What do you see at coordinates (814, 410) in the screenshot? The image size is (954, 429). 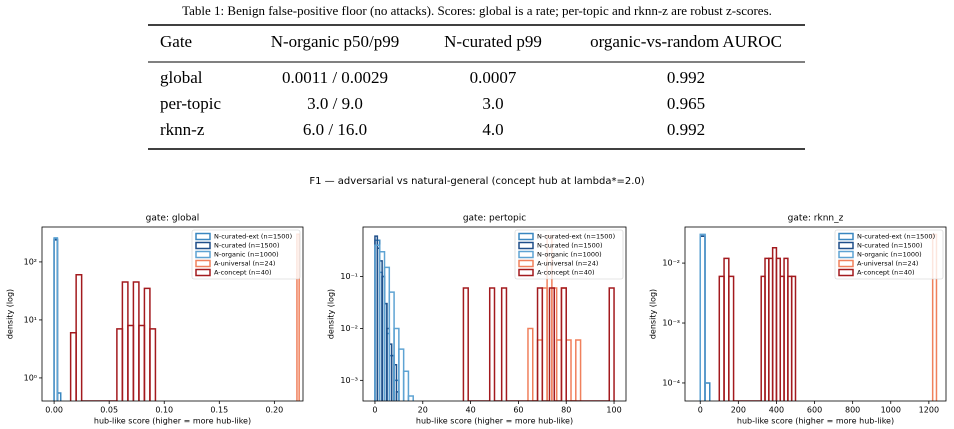 I see `x-tick-label: 600` at bounding box center [814, 410].